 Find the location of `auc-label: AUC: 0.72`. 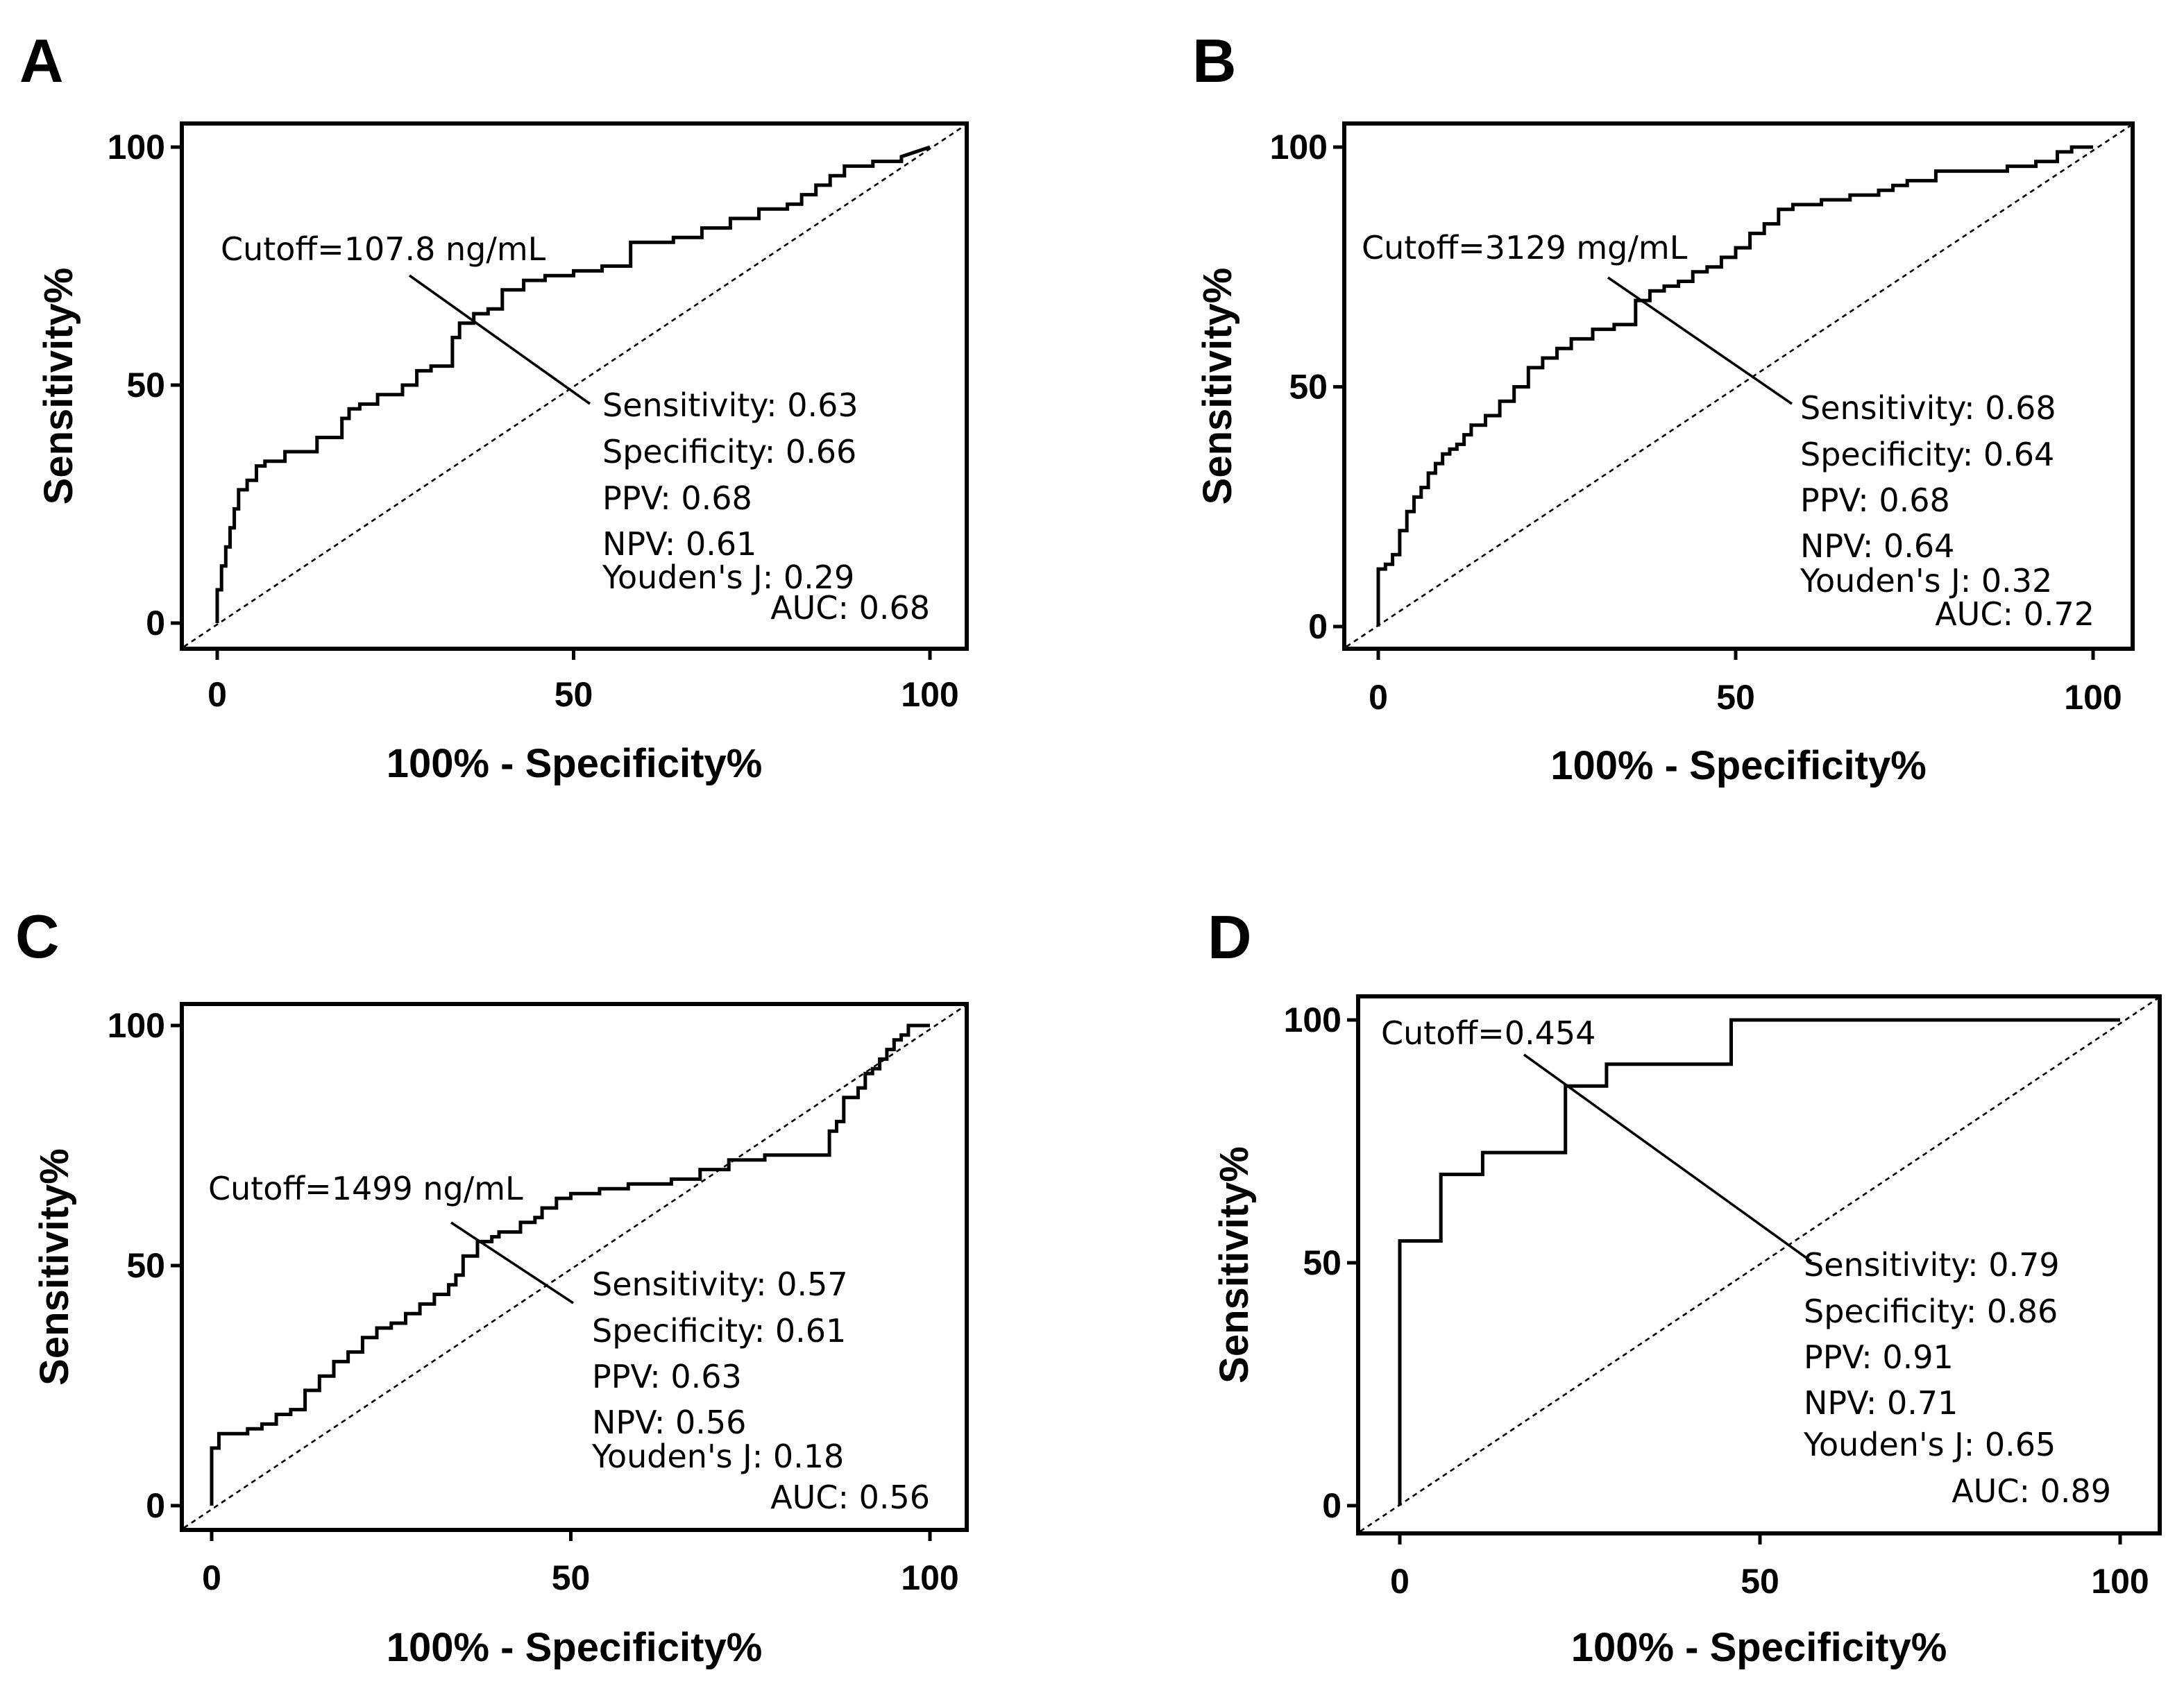

auc-label: AUC: 0.72 is located at coordinates (2014, 614).